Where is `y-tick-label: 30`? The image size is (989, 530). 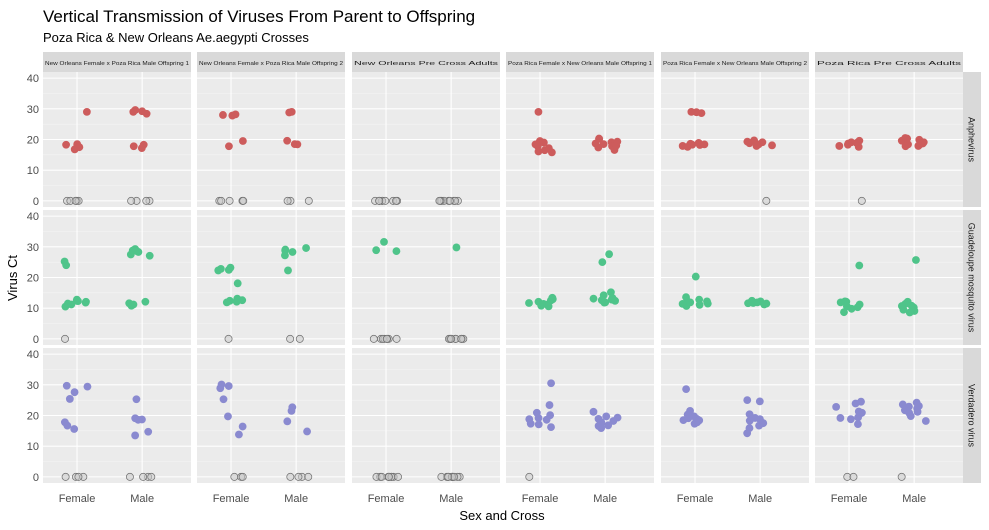 y-tick-label: 30 is located at coordinates (33, 248).